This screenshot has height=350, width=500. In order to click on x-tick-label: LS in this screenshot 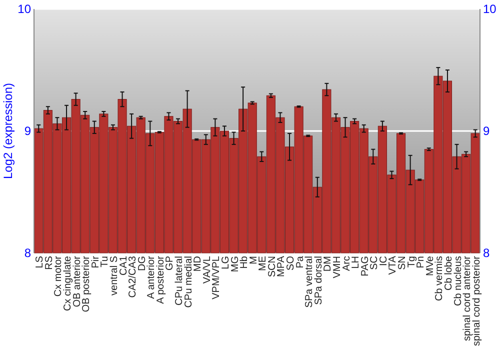, I will do `click(40, 262)`.